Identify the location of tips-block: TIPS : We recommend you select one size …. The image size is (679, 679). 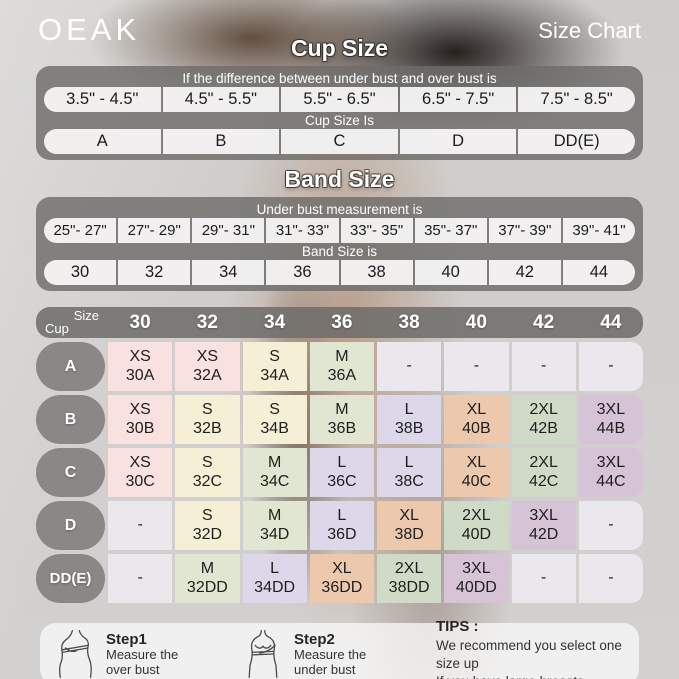
(529, 648).